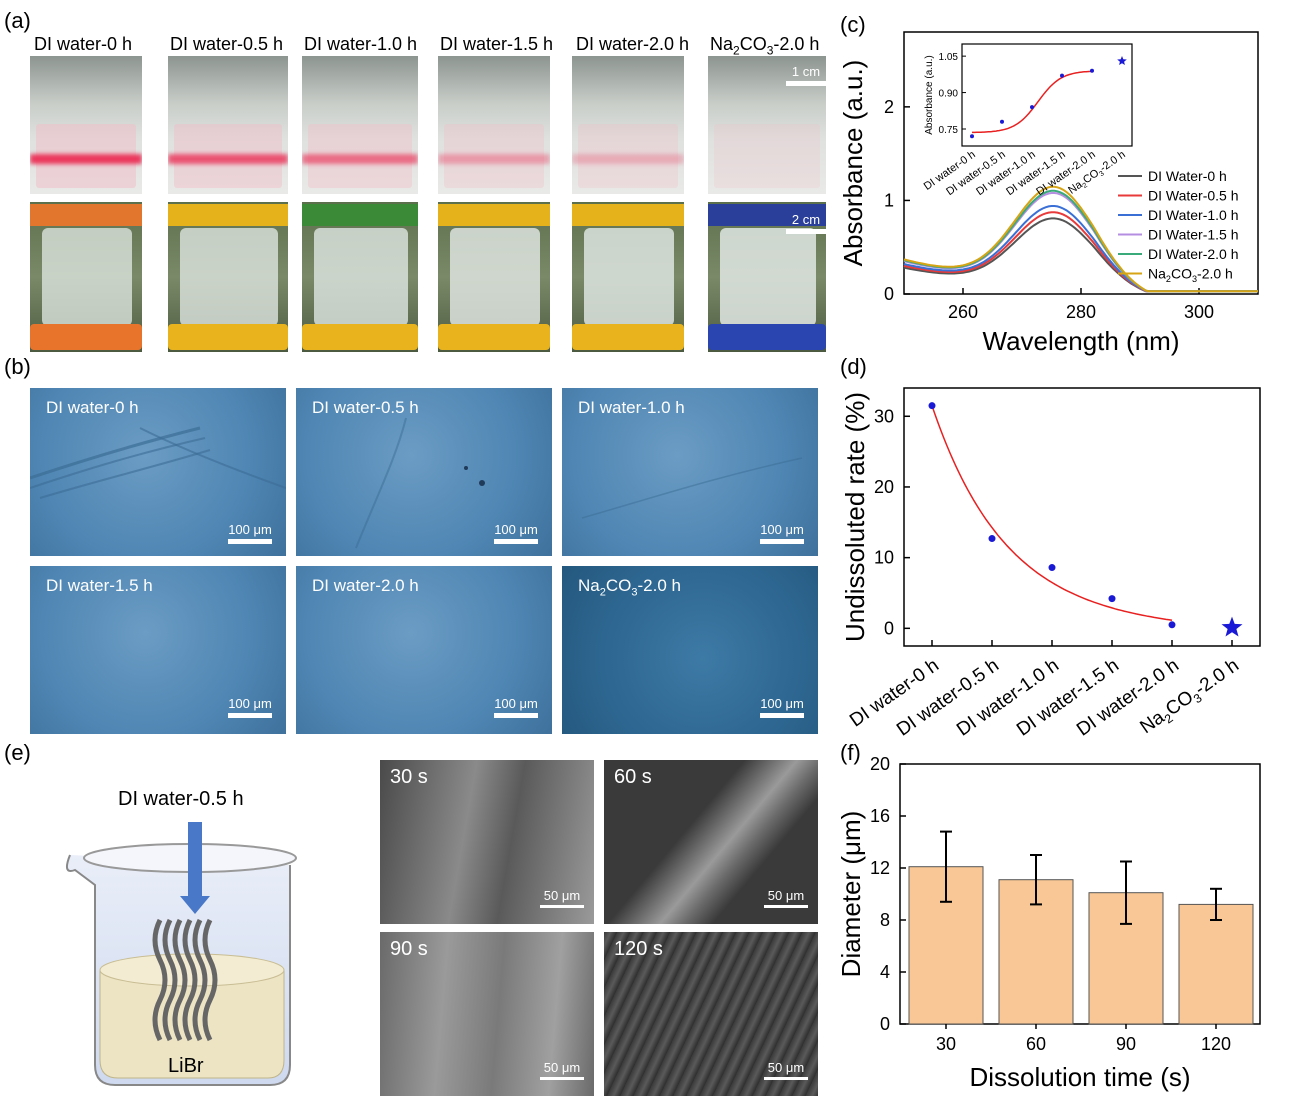 This screenshot has height=1110, width=1296. I want to click on sem-title-0: 30 s, so click(409, 777).